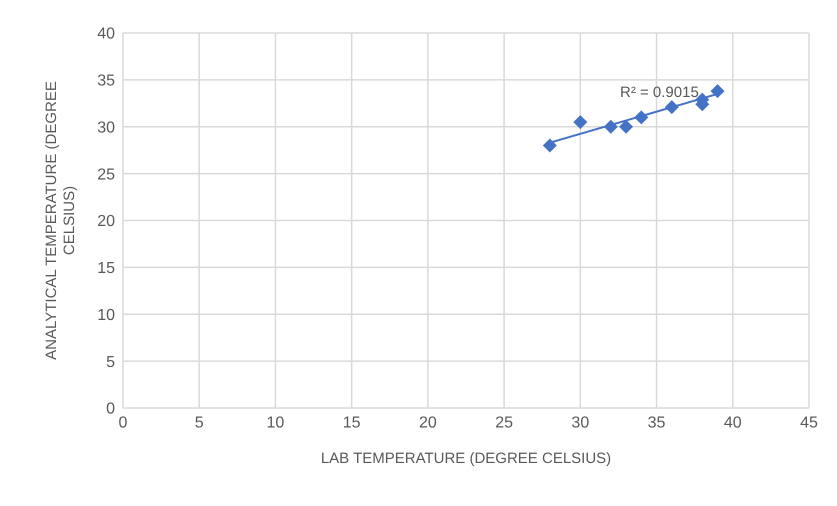  Describe the element at coordinates (111, 409) in the screenshot. I see `y-tick-label: 0` at that location.